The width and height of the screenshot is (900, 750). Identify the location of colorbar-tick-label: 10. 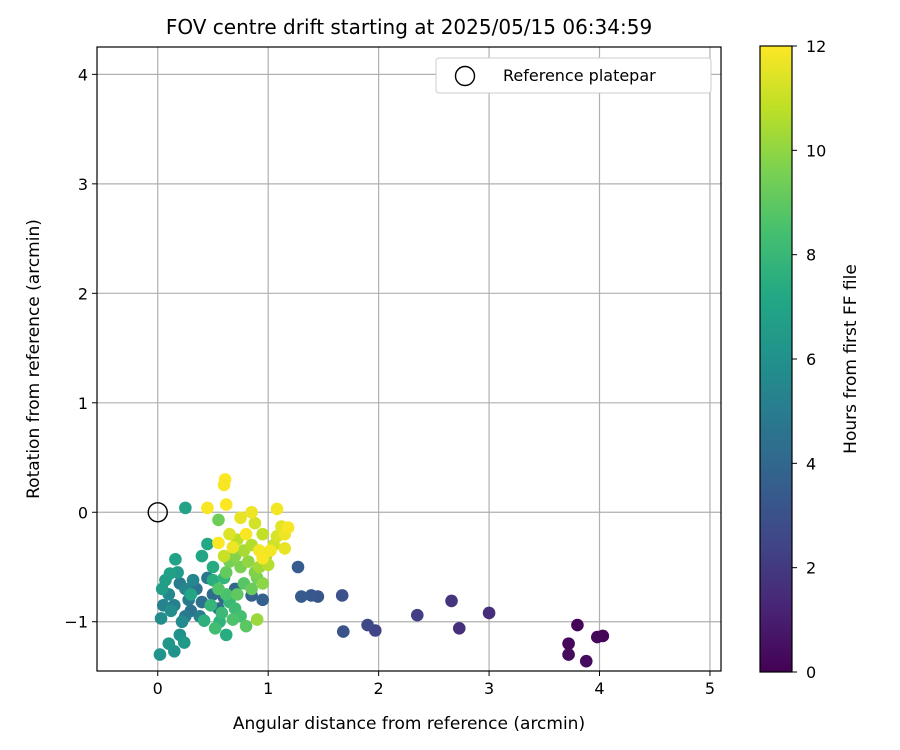
(816, 150).